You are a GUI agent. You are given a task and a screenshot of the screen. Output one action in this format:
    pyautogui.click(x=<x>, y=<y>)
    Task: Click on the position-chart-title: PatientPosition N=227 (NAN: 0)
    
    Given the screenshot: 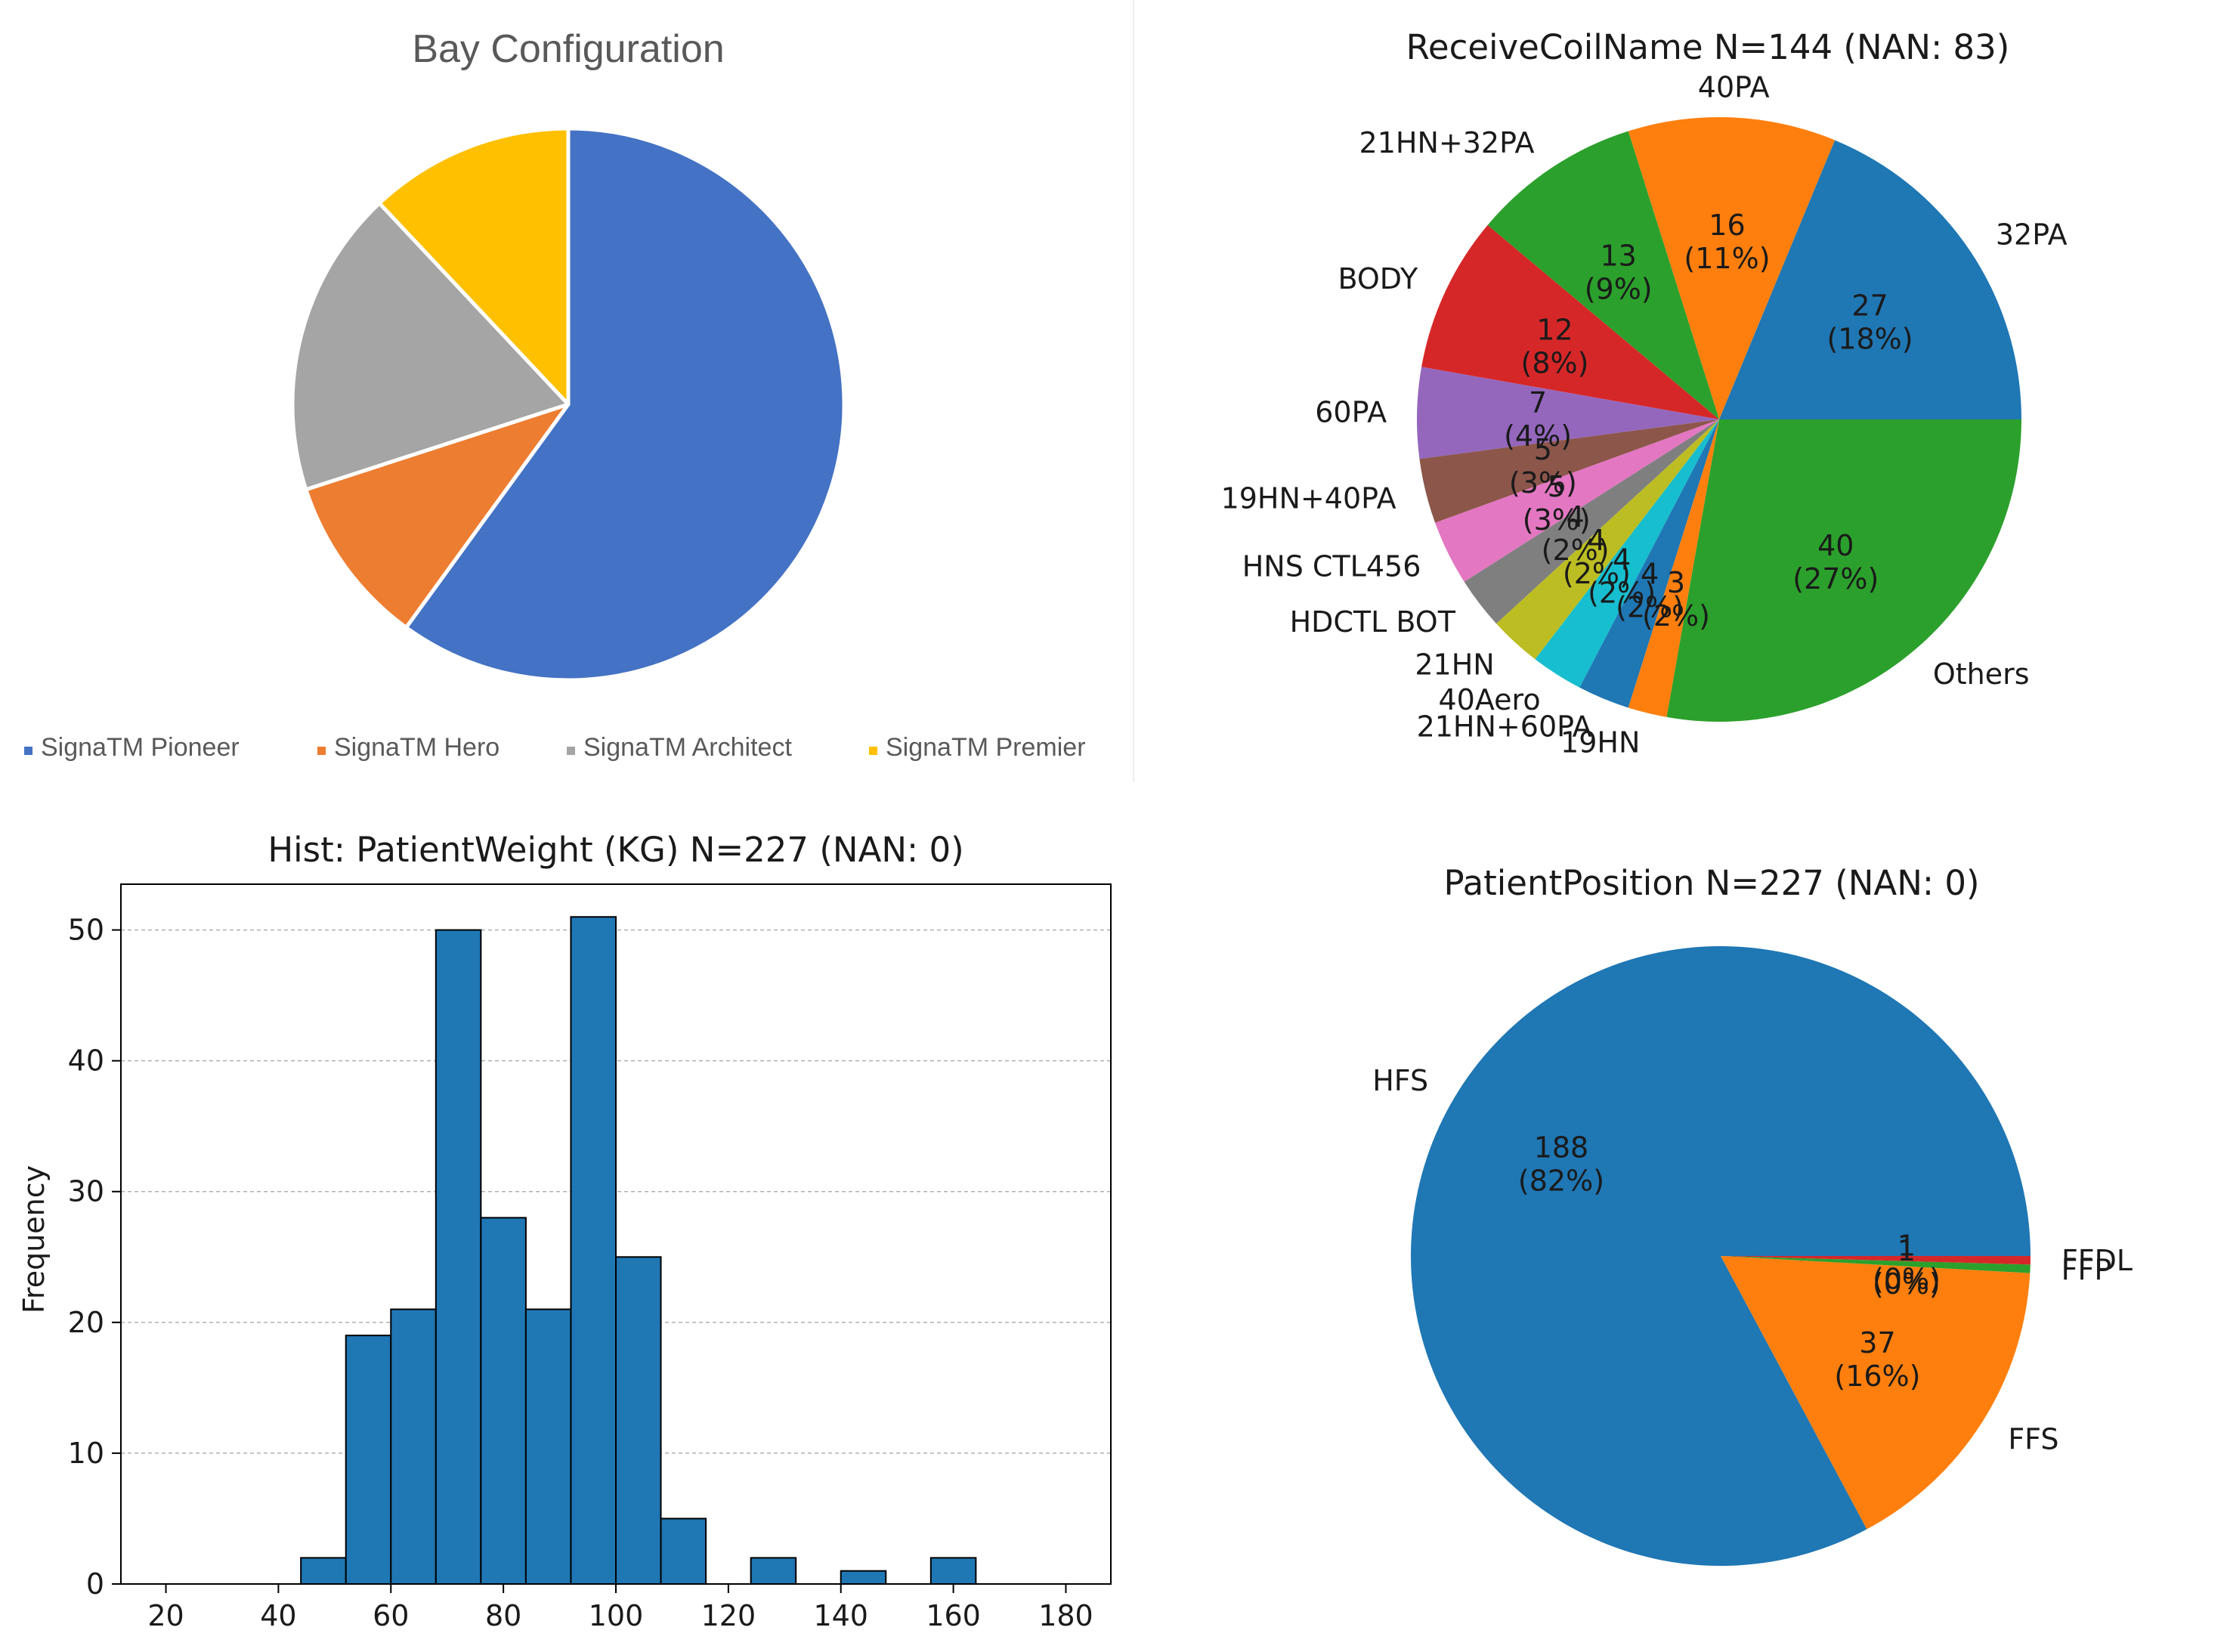 What is the action you would take?
    pyautogui.click(x=1711, y=883)
    